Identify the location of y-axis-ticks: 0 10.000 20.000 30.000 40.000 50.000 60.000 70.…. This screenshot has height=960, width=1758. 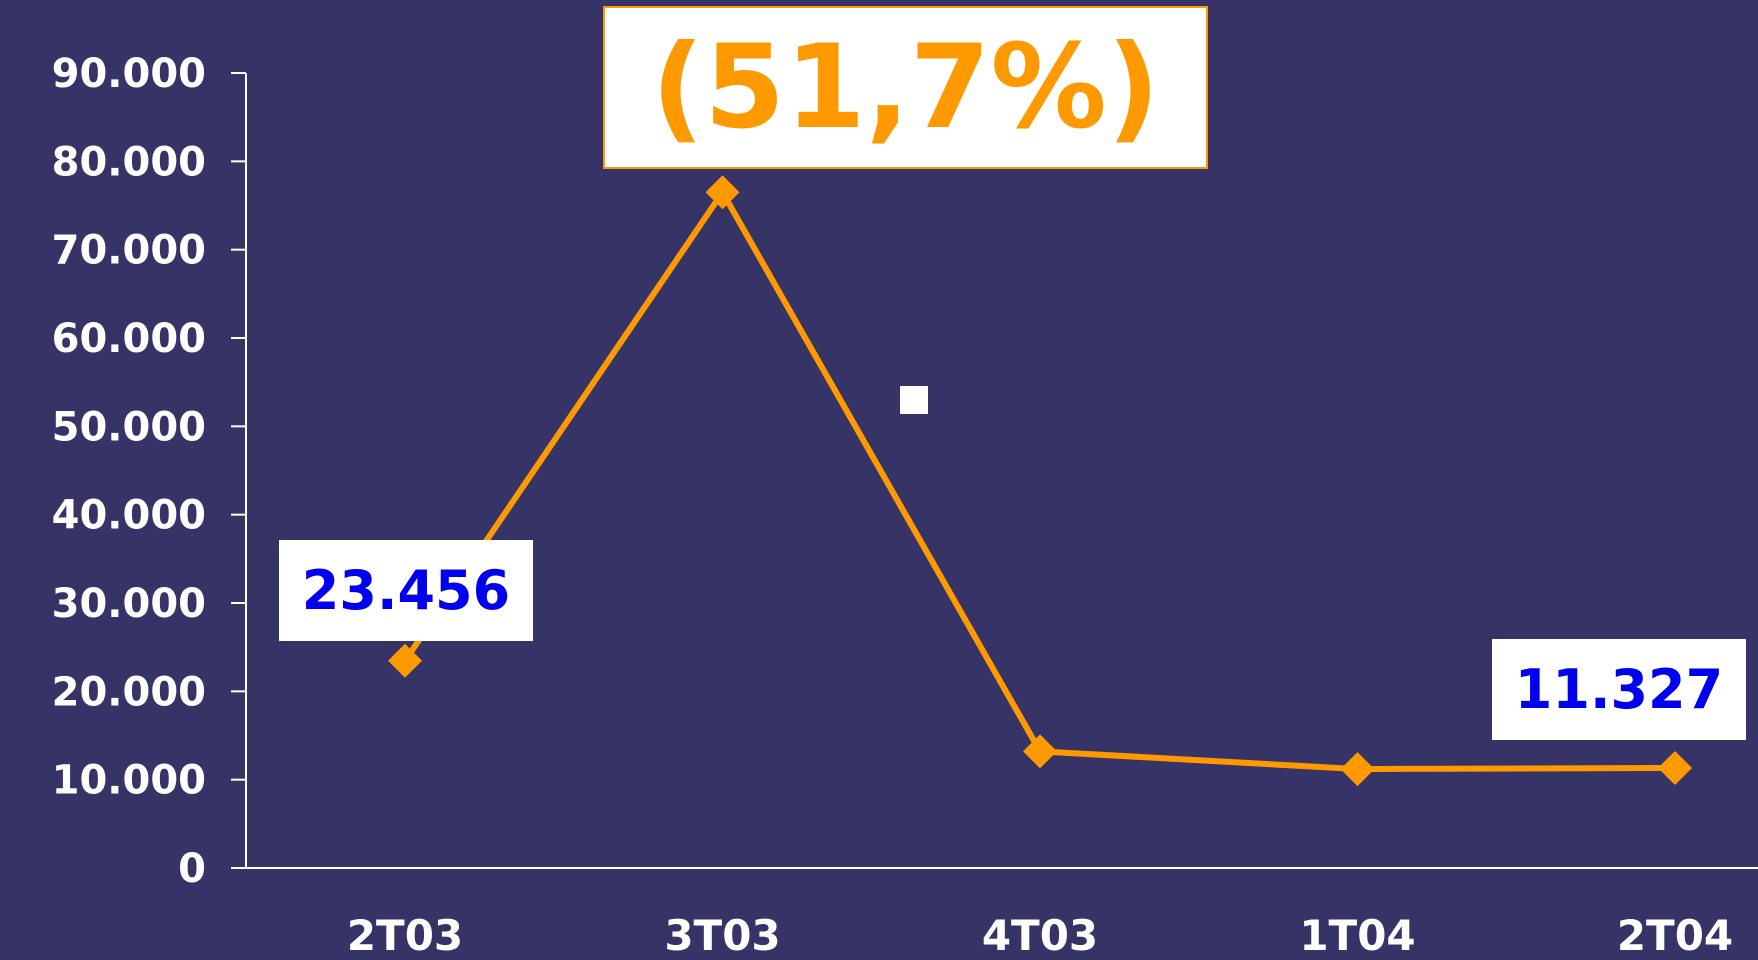
(149, 471).